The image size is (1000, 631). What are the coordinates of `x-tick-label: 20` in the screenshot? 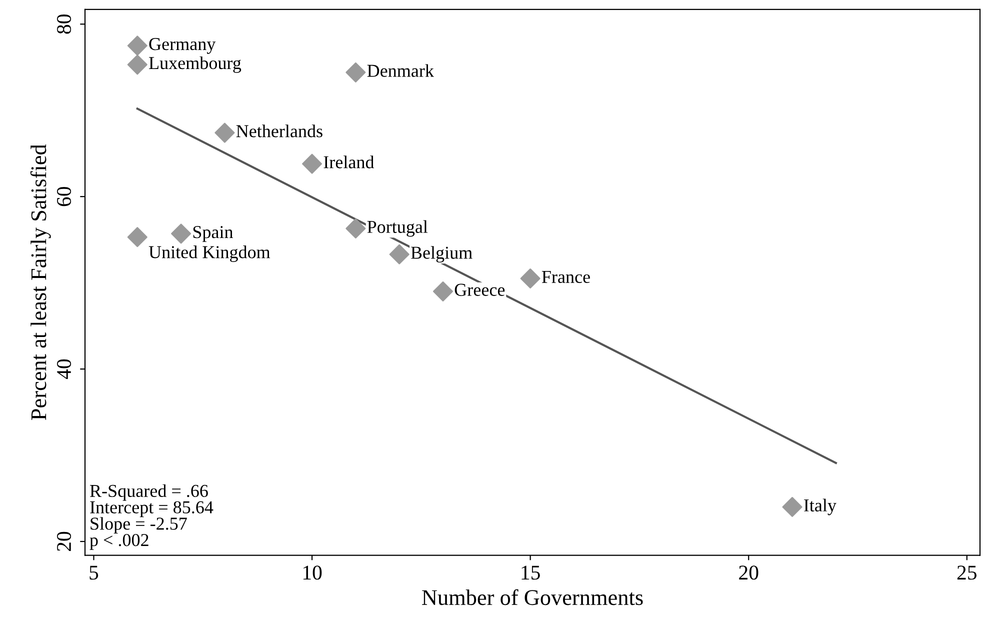 It's located at (748, 573).